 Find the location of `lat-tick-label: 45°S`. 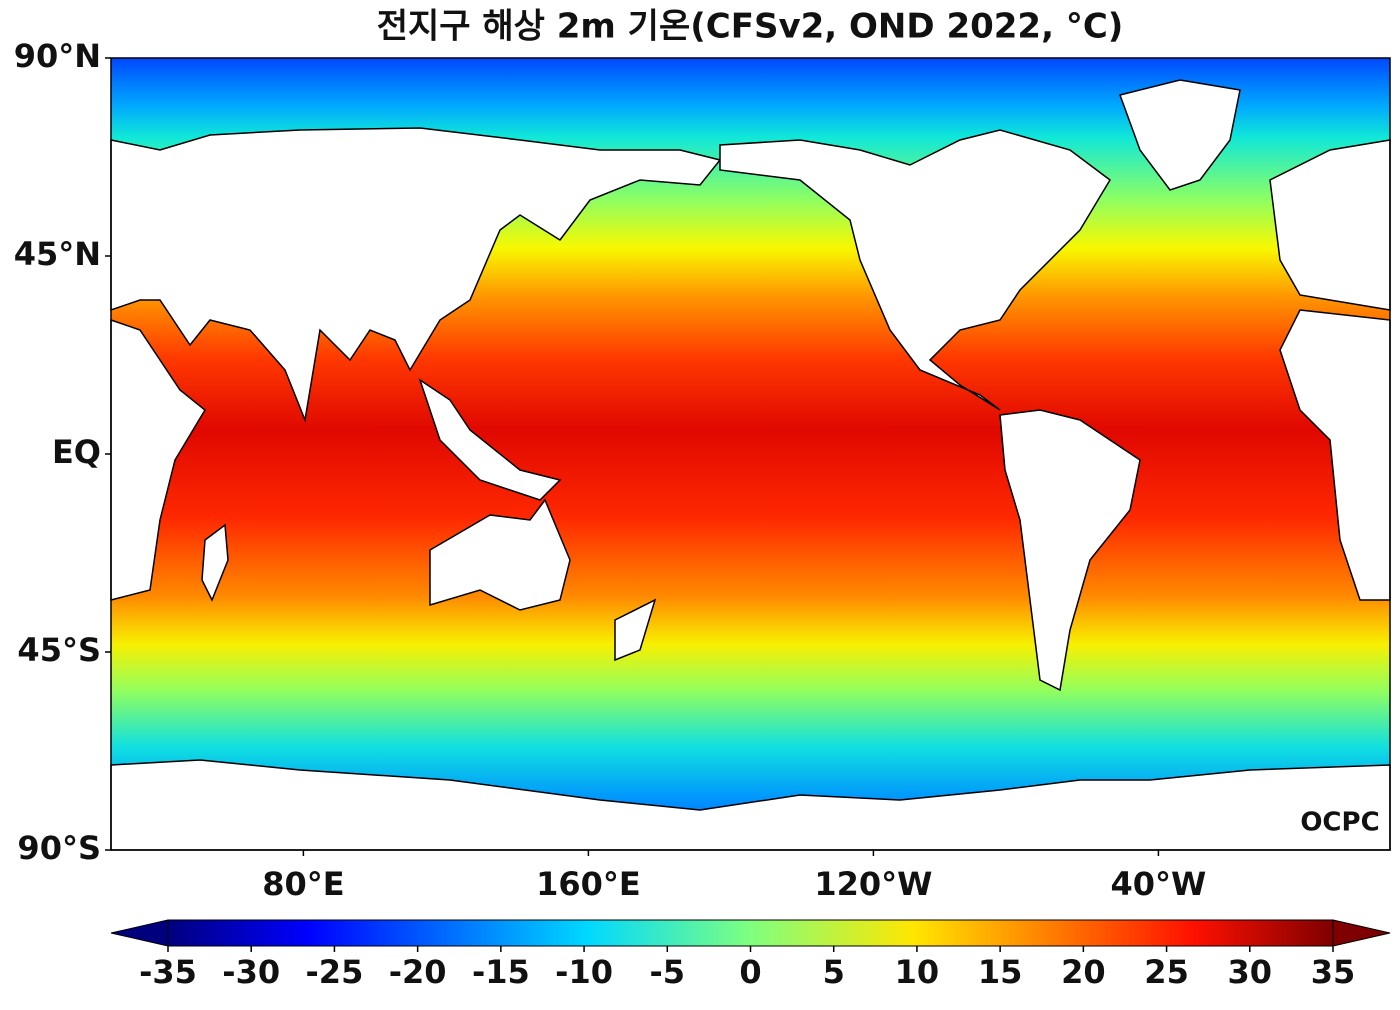

lat-tick-label: 45°S is located at coordinates (59, 650).